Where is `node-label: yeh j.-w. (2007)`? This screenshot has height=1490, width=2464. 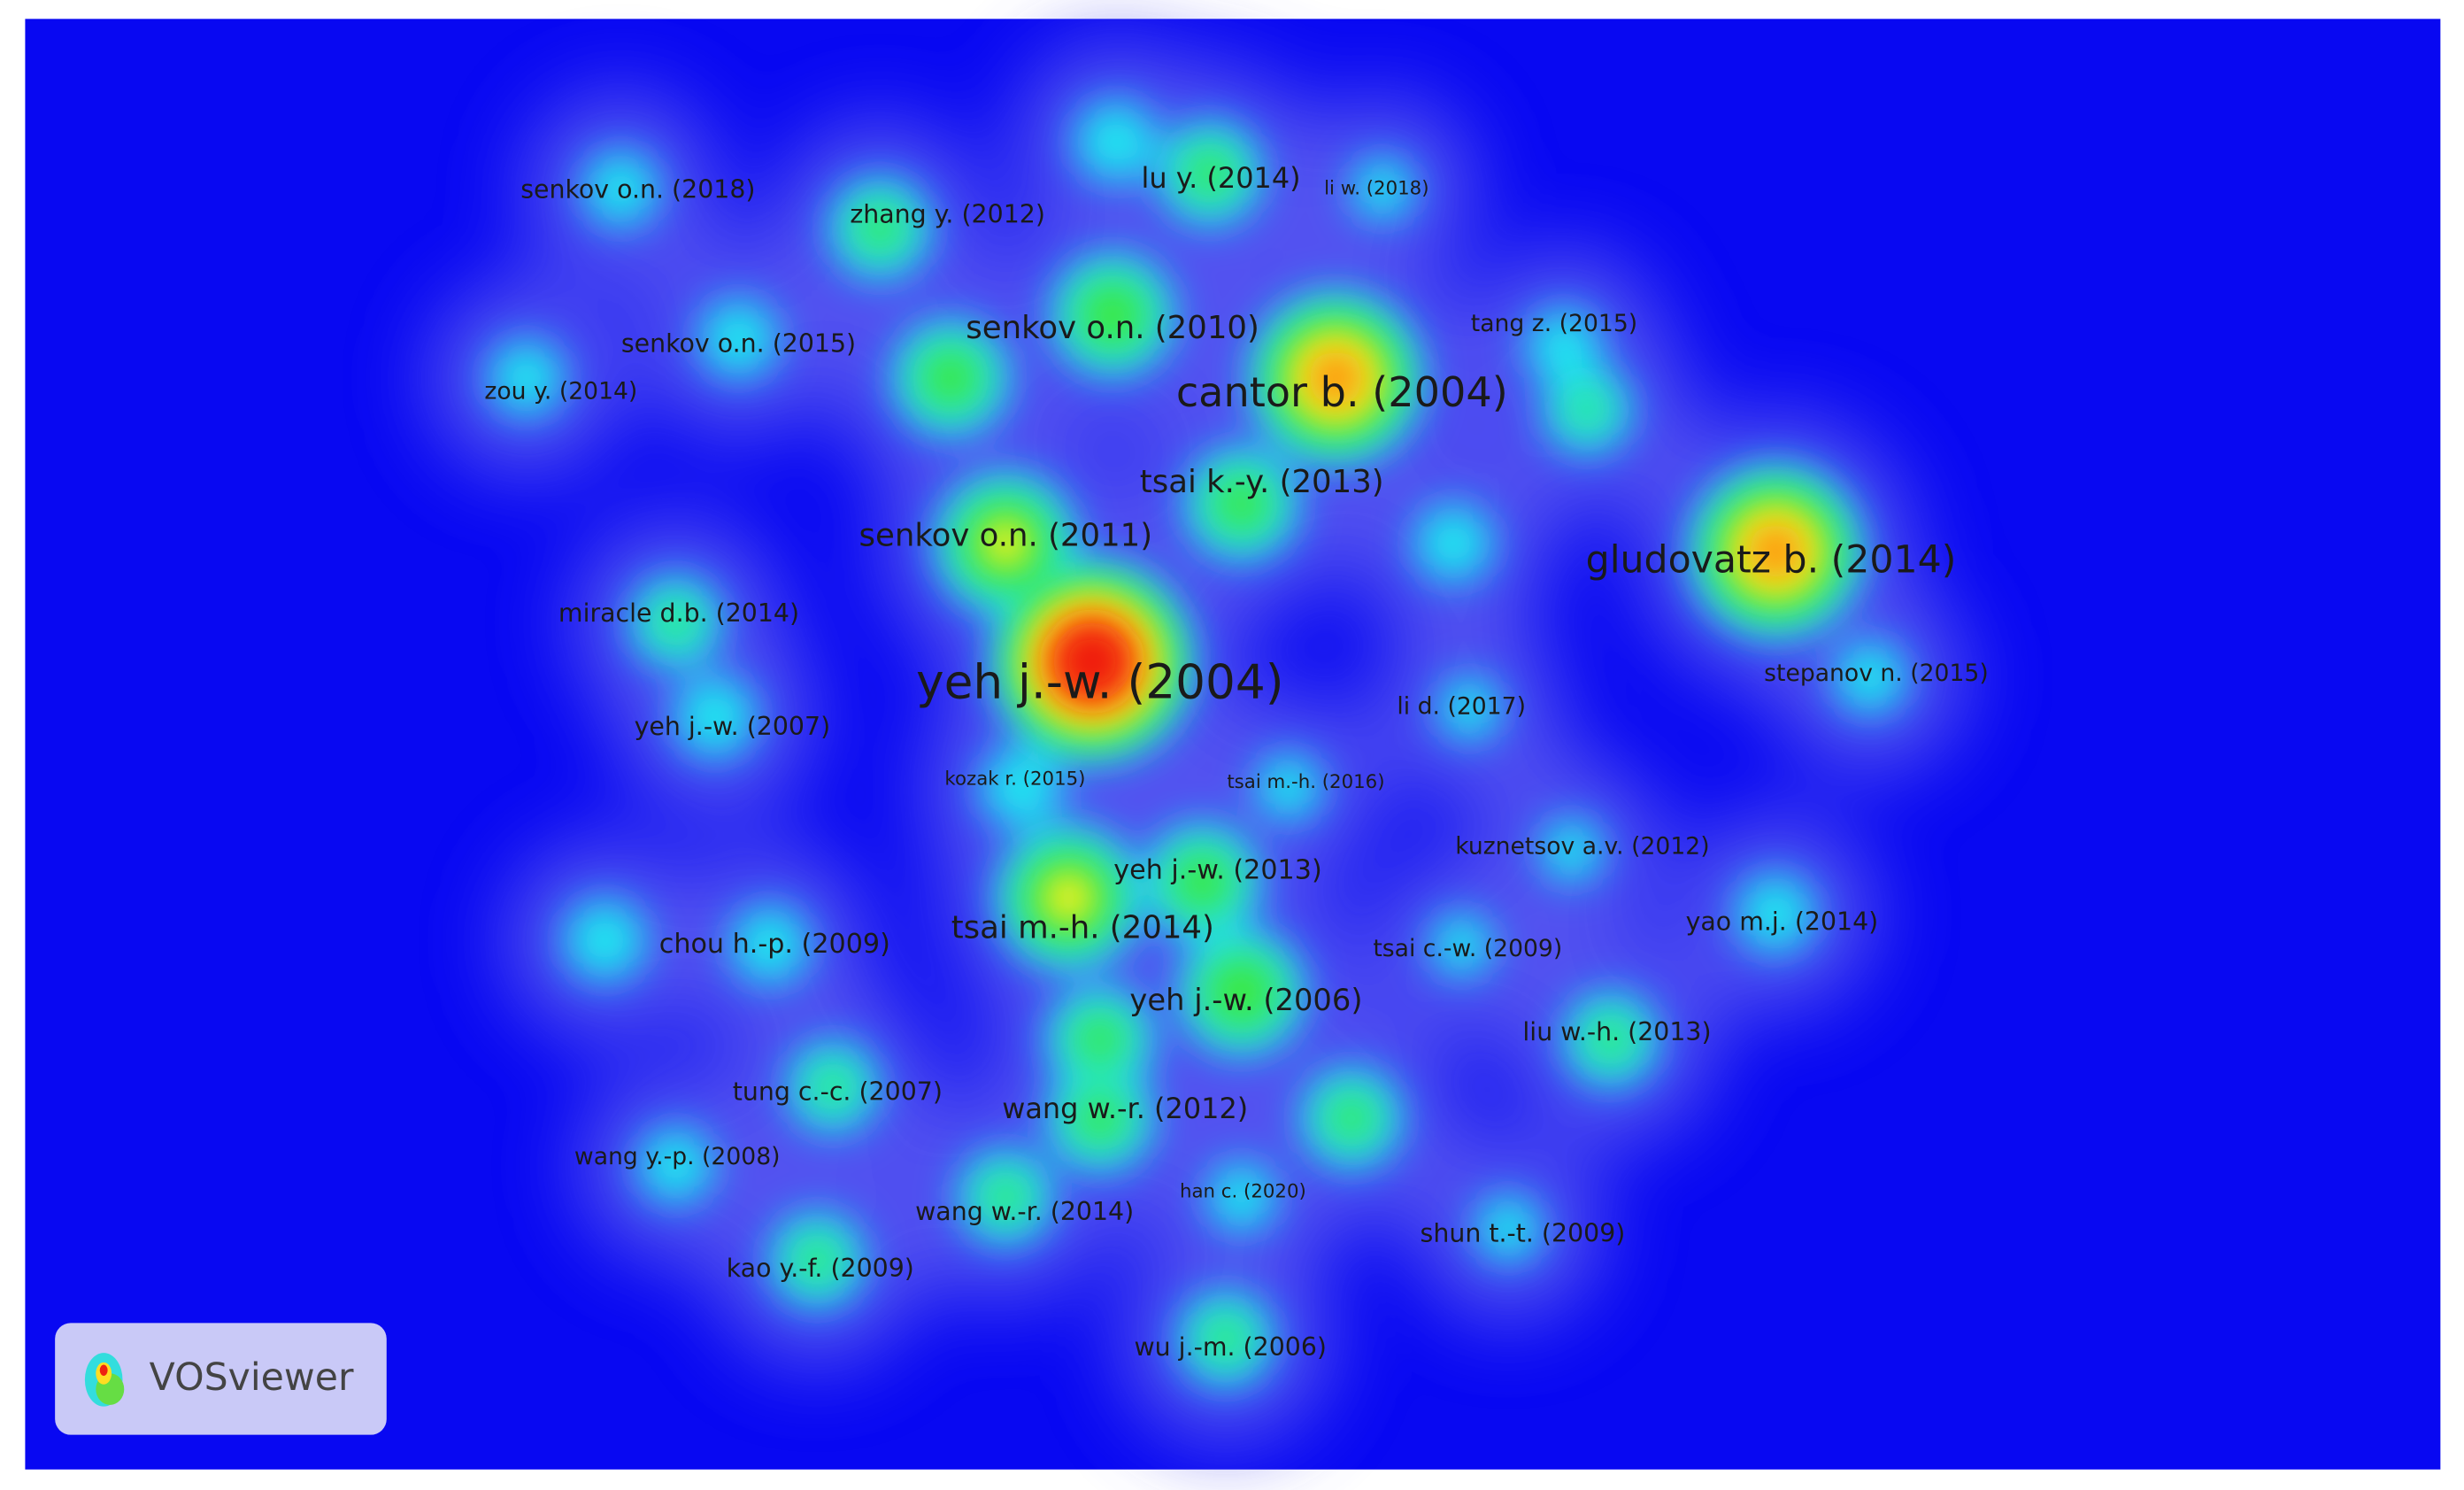
node-label: yeh j.-w. (2007) is located at coordinates (733, 726).